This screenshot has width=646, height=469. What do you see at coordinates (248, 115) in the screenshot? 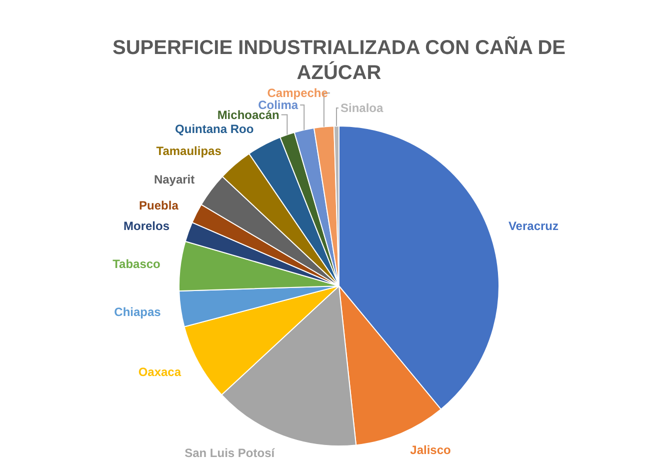
I see `slice-label: Michoacán` at bounding box center [248, 115].